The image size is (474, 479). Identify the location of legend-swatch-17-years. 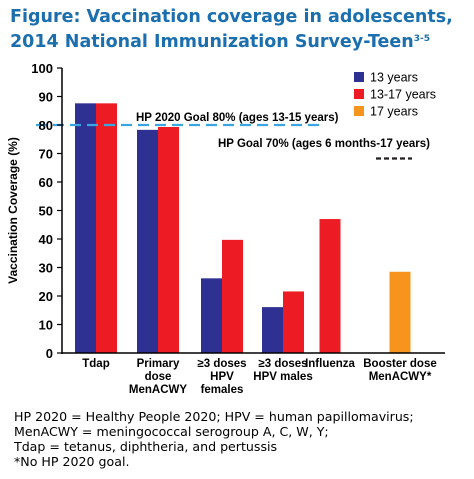
(359, 111).